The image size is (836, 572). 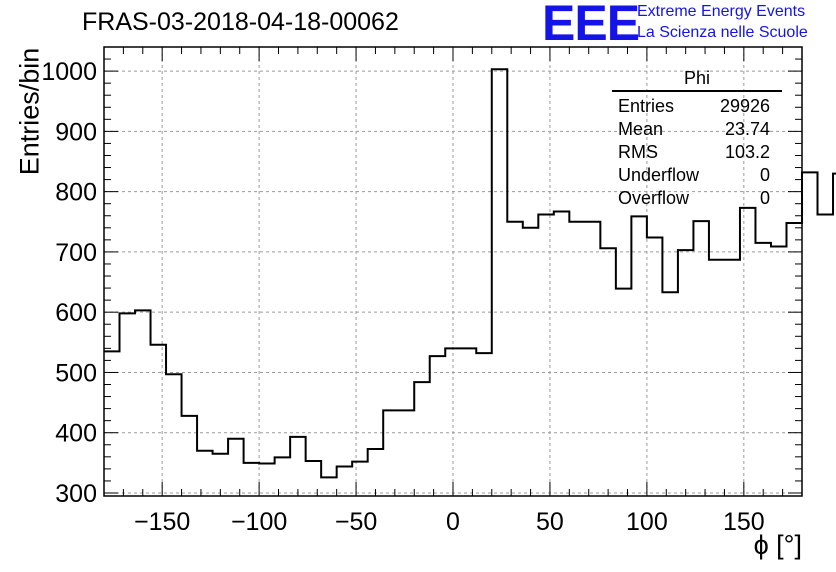 I want to click on stats-label: Underflow, so click(x=659, y=175).